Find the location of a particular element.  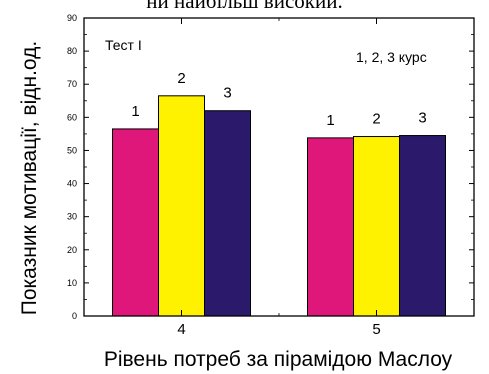

x-tick-label: 4 is located at coordinates (181, 329).